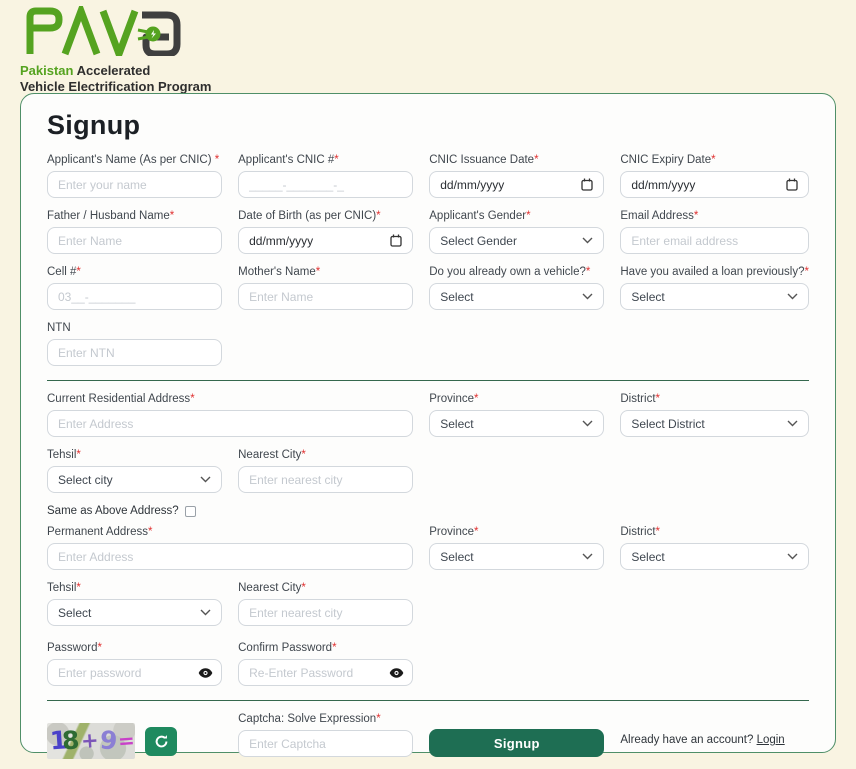 The width and height of the screenshot is (856, 769). What do you see at coordinates (135, 479) in the screenshot?
I see `current-tehsil-select: Select city` at bounding box center [135, 479].